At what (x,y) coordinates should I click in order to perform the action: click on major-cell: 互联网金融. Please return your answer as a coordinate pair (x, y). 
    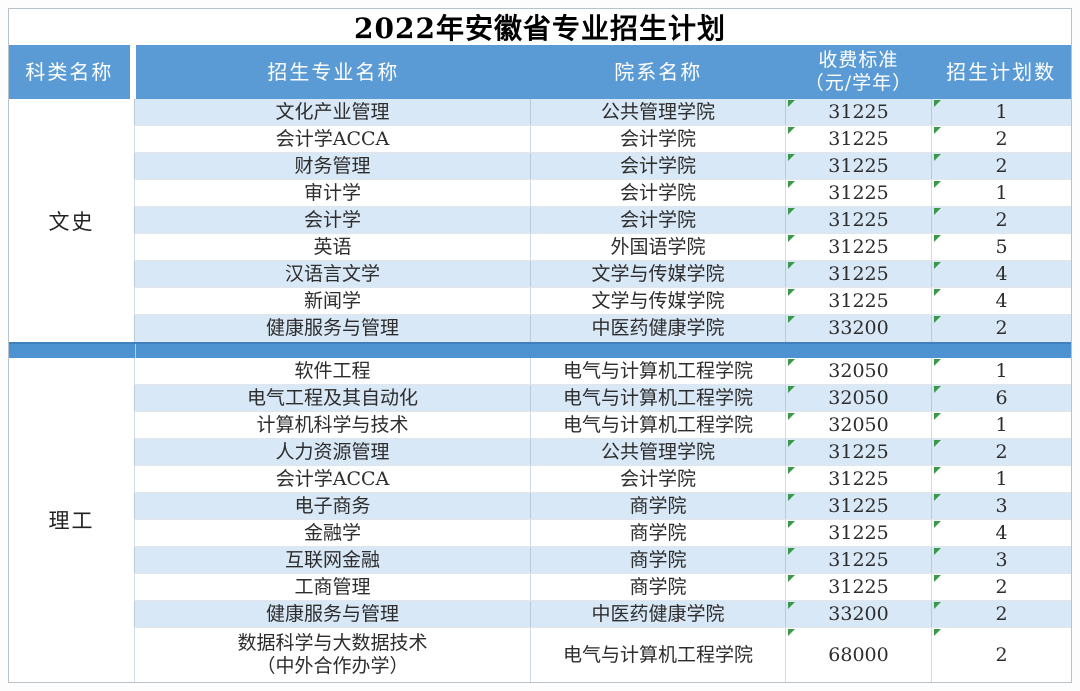
    Looking at the image, I should click on (332, 560).